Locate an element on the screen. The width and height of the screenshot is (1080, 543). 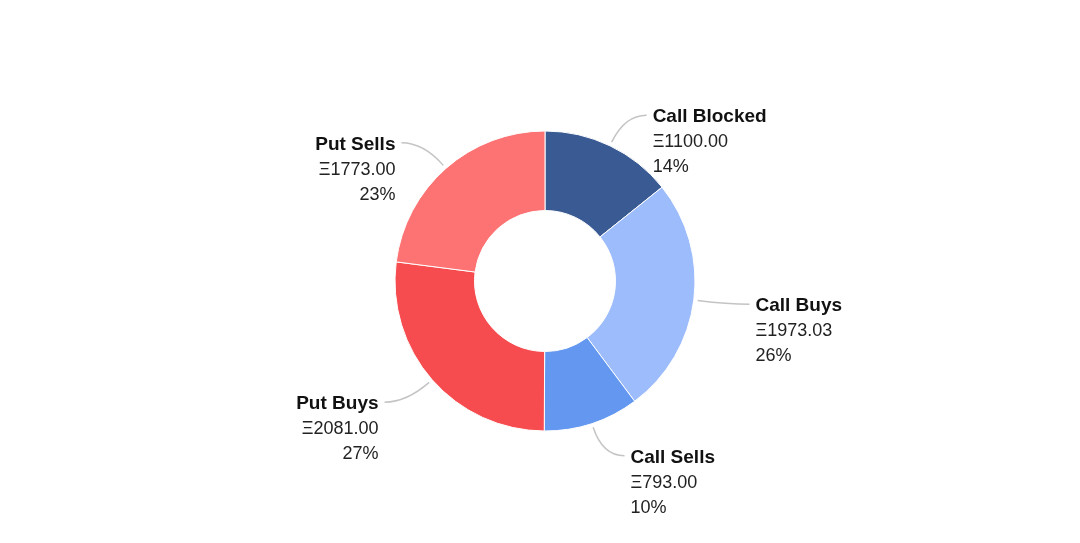
slice-label: Call Blocked is located at coordinates (709, 116).